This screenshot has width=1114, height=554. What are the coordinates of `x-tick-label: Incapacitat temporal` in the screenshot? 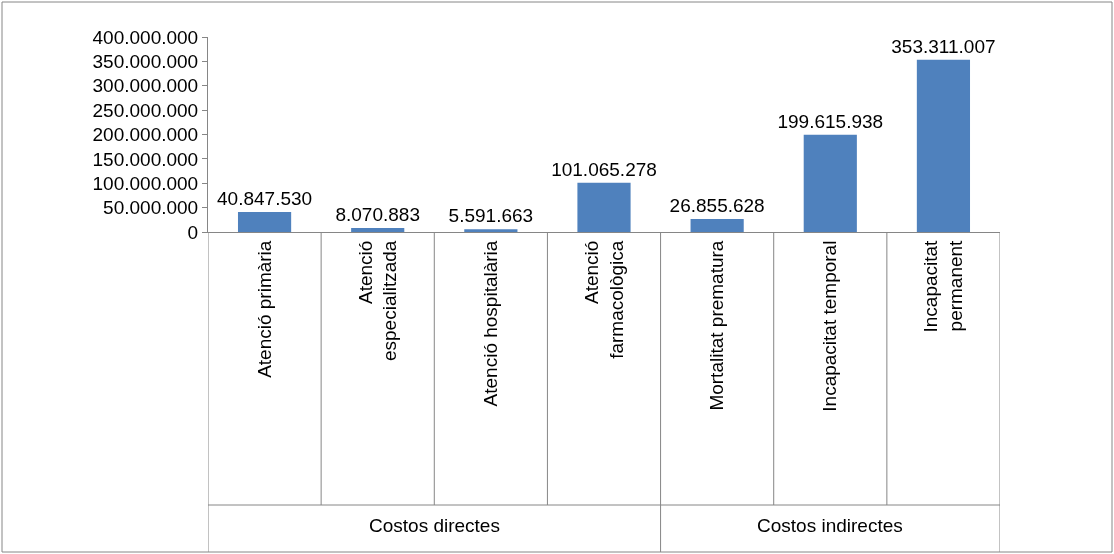 It's located at (830, 326).